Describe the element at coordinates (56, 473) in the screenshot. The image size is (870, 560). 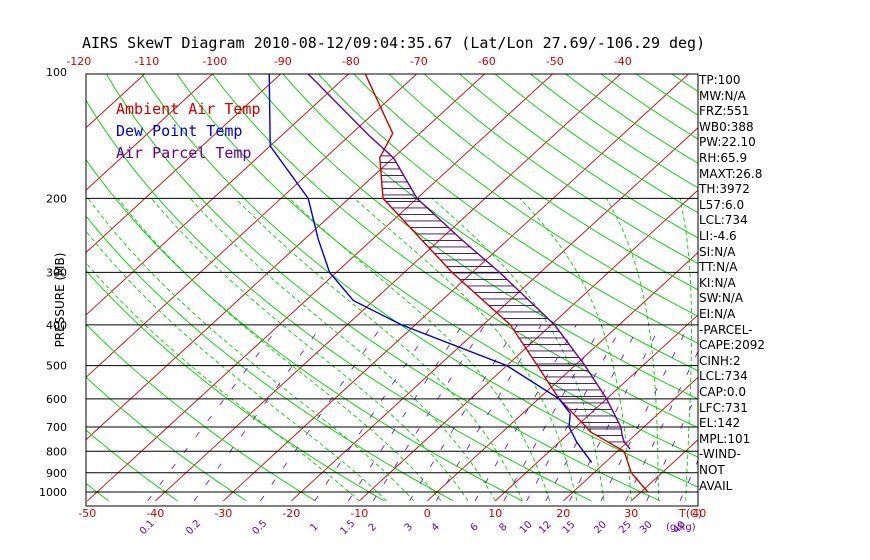
I see `pressure-tick-label: 900` at that location.